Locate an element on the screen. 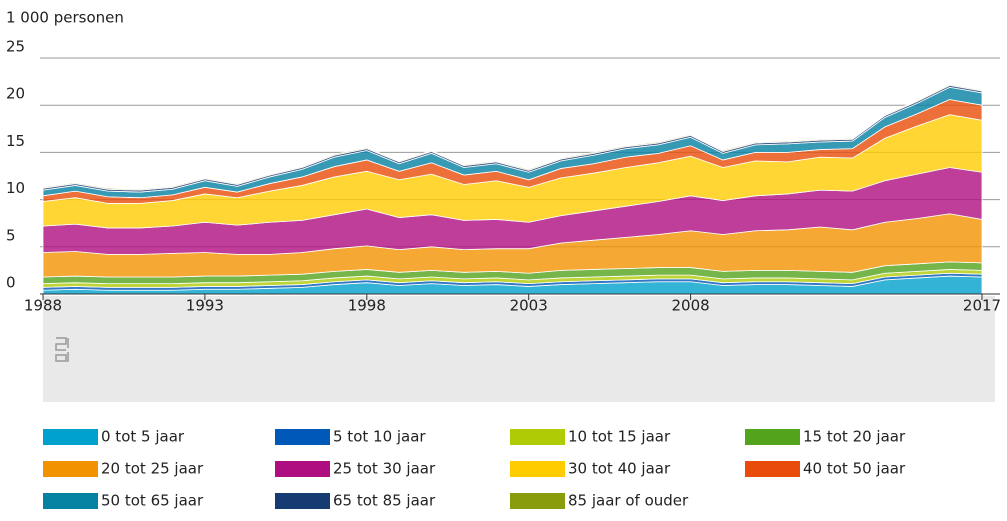 The image size is (1007, 521). legend-label: 10 tot 15 jaar is located at coordinates (619, 437).